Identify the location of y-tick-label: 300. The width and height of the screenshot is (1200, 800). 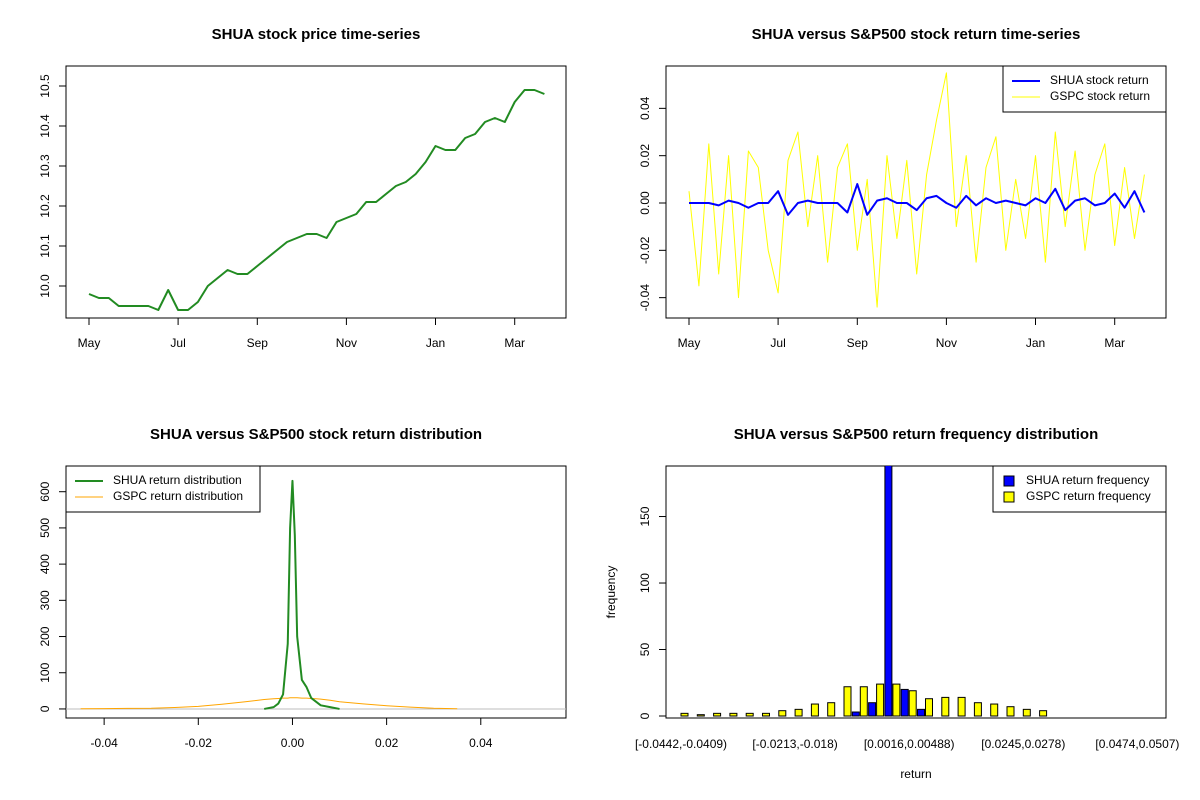
(45, 600).